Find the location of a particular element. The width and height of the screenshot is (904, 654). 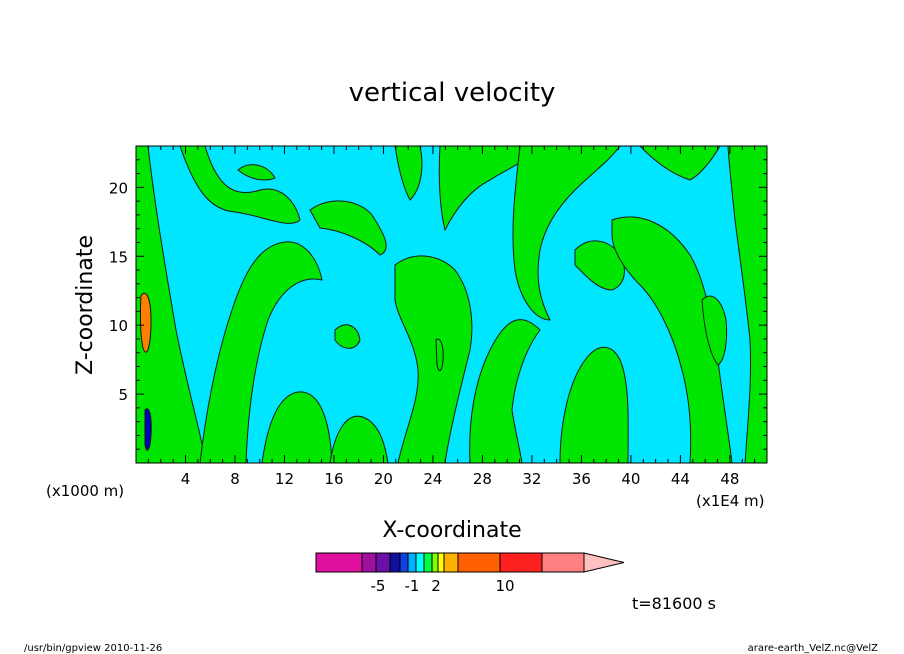

x-tick-label: 48 is located at coordinates (729, 479).